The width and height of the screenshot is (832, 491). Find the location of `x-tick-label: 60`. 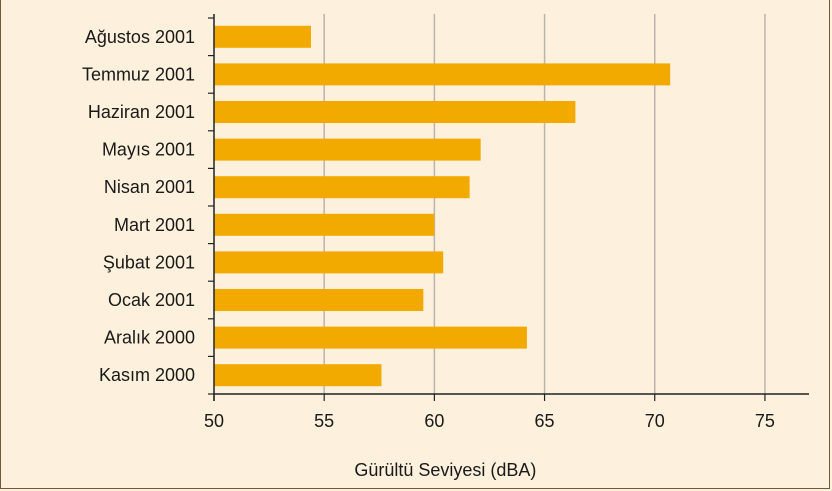

x-tick-label: 60 is located at coordinates (434, 421).